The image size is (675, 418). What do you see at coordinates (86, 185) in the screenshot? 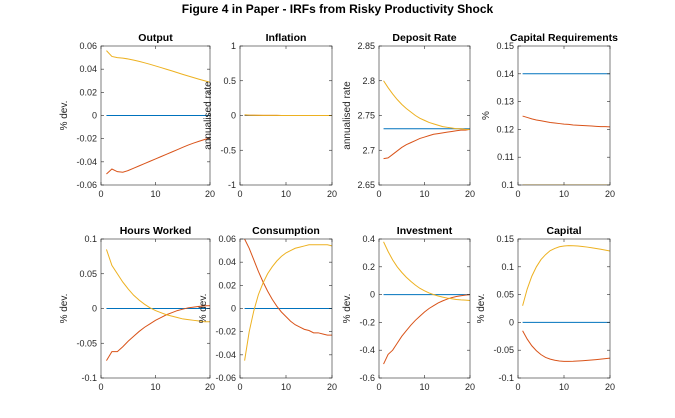
I see `y-tick-label: -0.06` at bounding box center [86, 185].